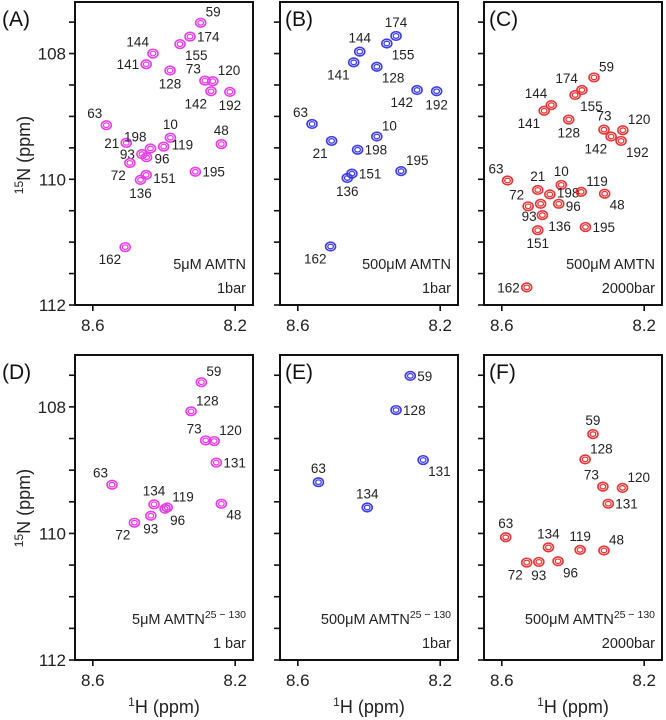 The width and height of the screenshot is (666, 720). I want to click on peak-48: 48, so click(611, 200).